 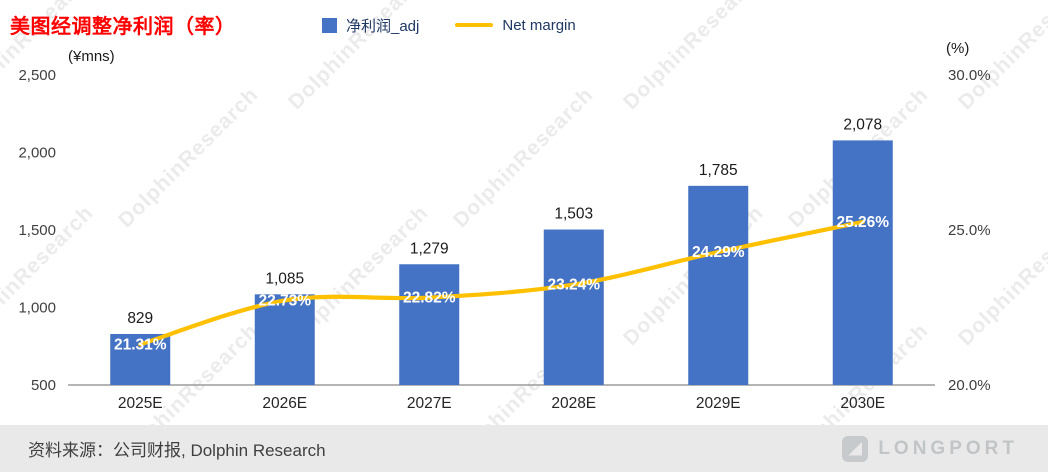 What do you see at coordinates (429, 298) in the screenshot?
I see `svg-text: 22.82%` at bounding box center [429, 298].